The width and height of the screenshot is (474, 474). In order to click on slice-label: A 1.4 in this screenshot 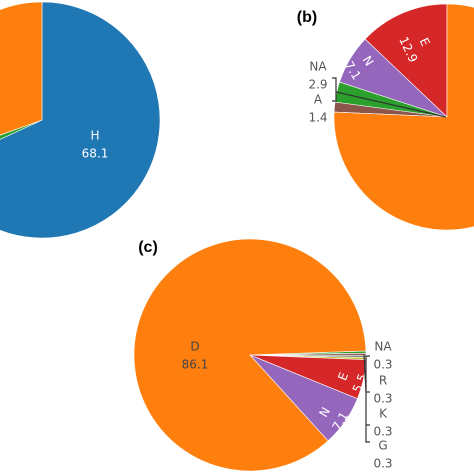, I will do `click(317, 109)`.